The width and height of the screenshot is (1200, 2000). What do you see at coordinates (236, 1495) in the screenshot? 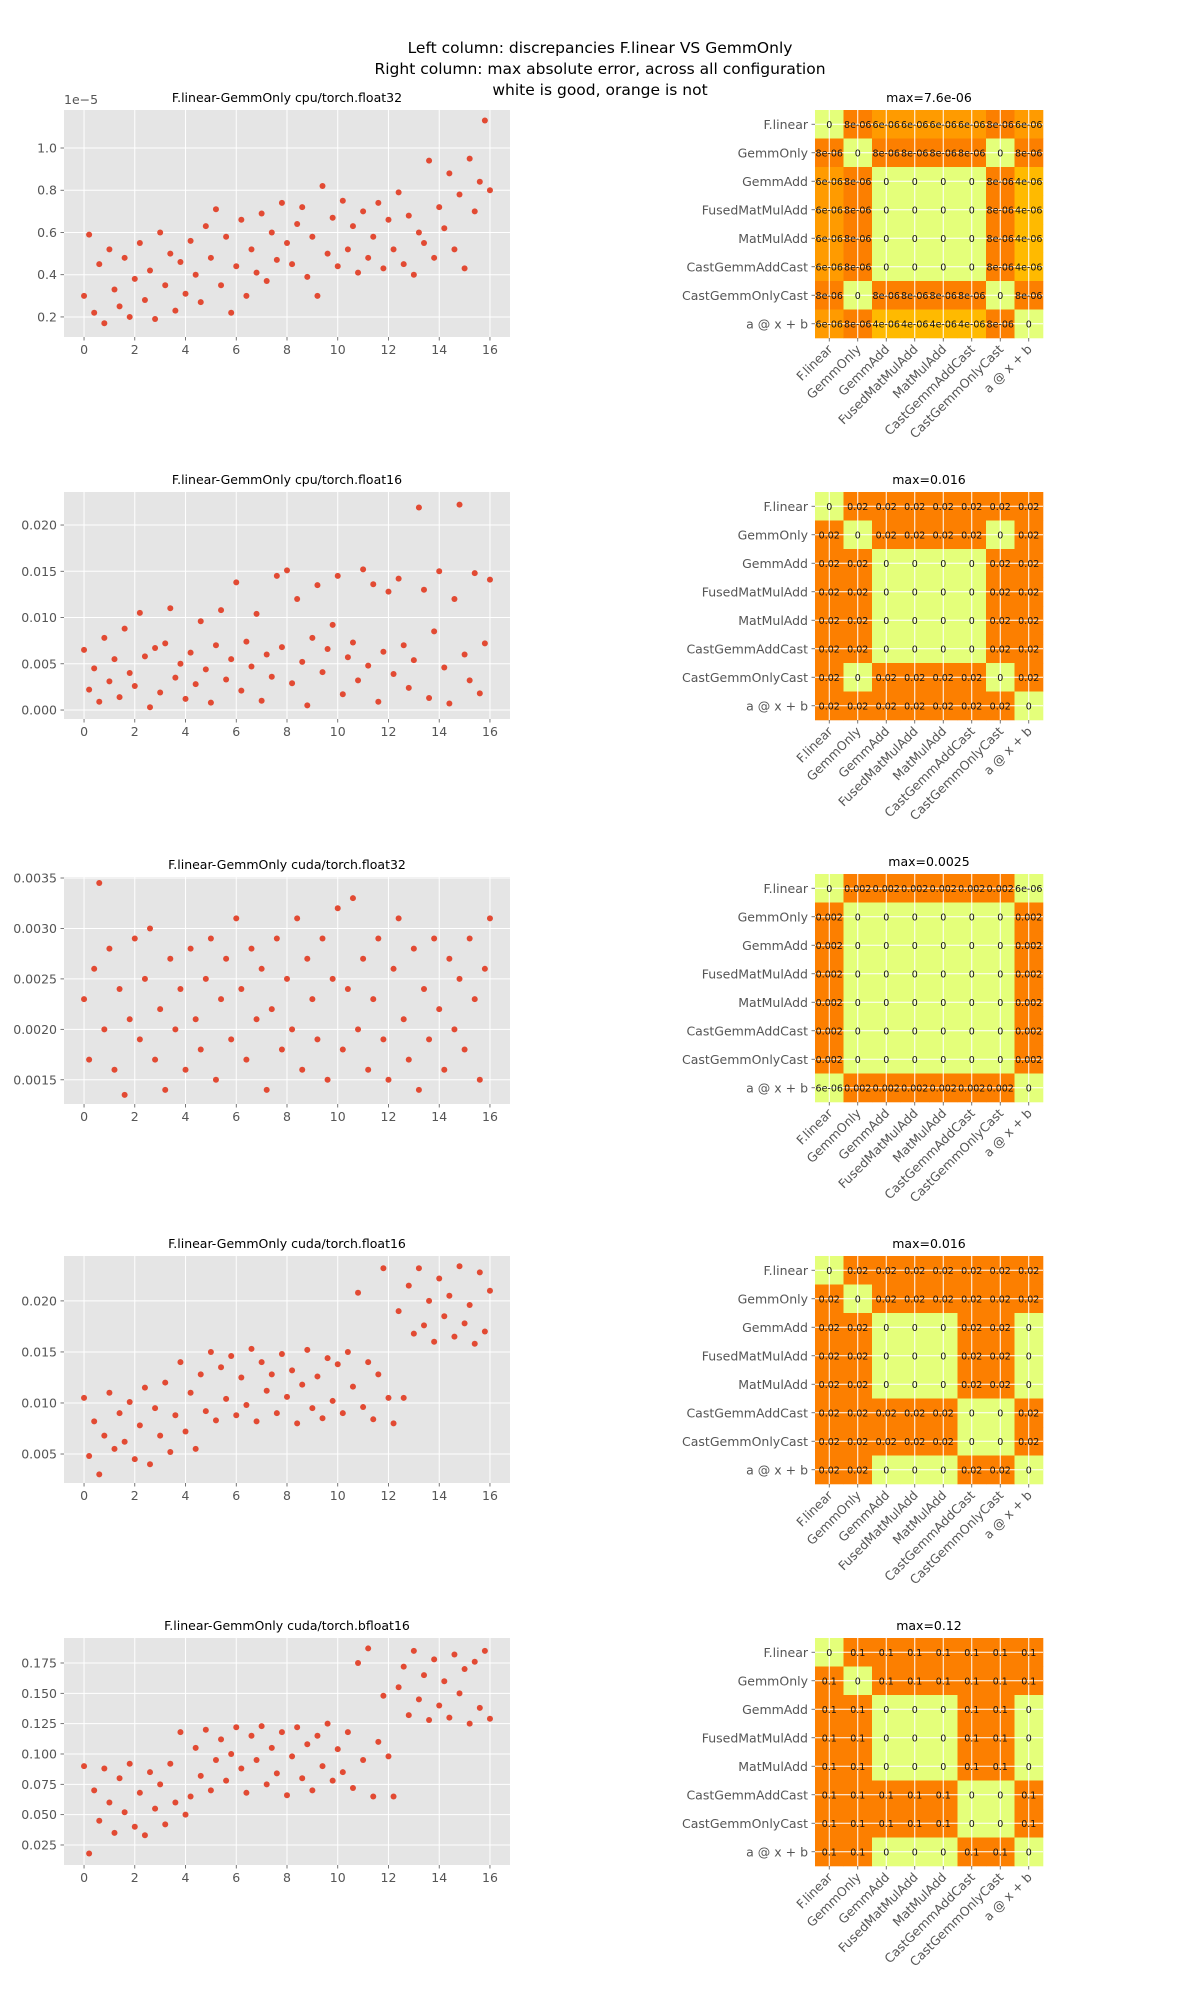
I see `x-tick-label: 6` at bounding box center [236, 1495].